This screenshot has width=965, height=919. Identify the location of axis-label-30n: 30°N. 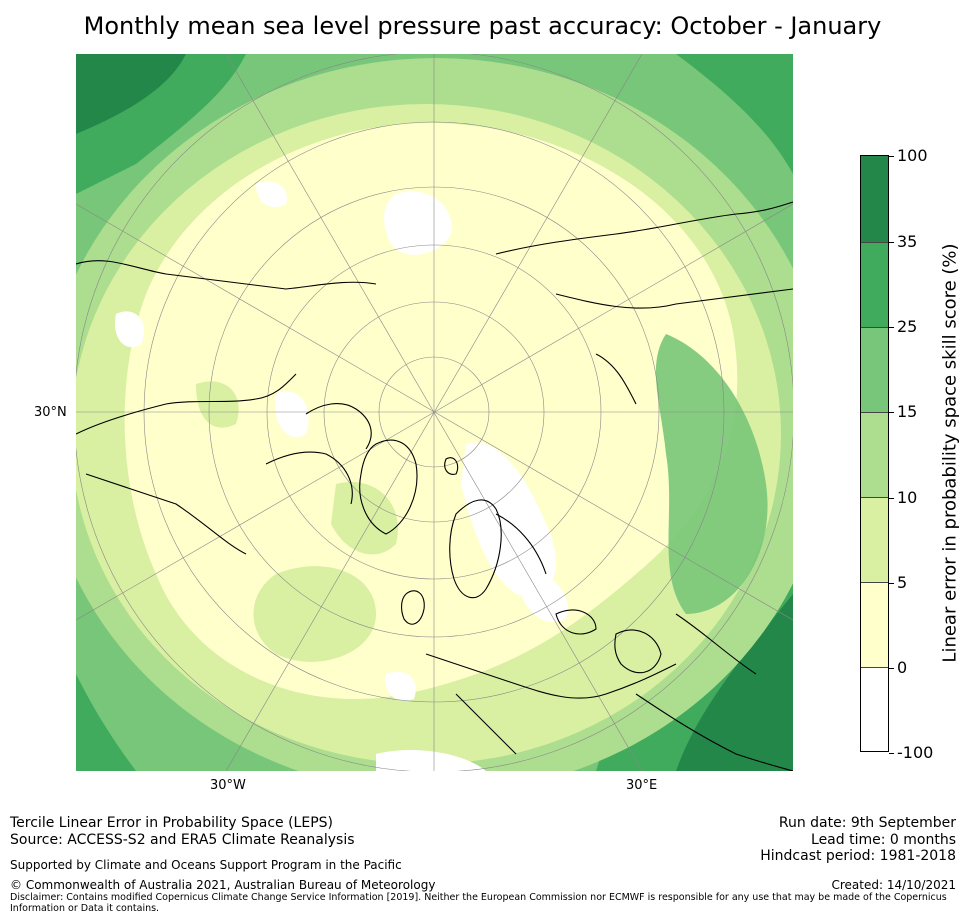
(50, 412).